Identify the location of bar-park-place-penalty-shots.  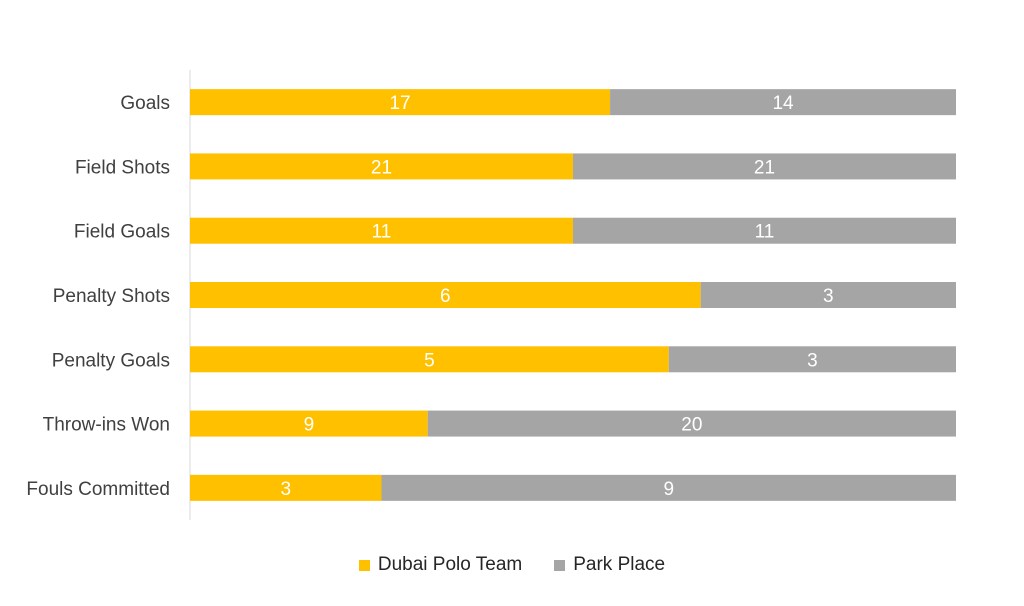
(828, 295).